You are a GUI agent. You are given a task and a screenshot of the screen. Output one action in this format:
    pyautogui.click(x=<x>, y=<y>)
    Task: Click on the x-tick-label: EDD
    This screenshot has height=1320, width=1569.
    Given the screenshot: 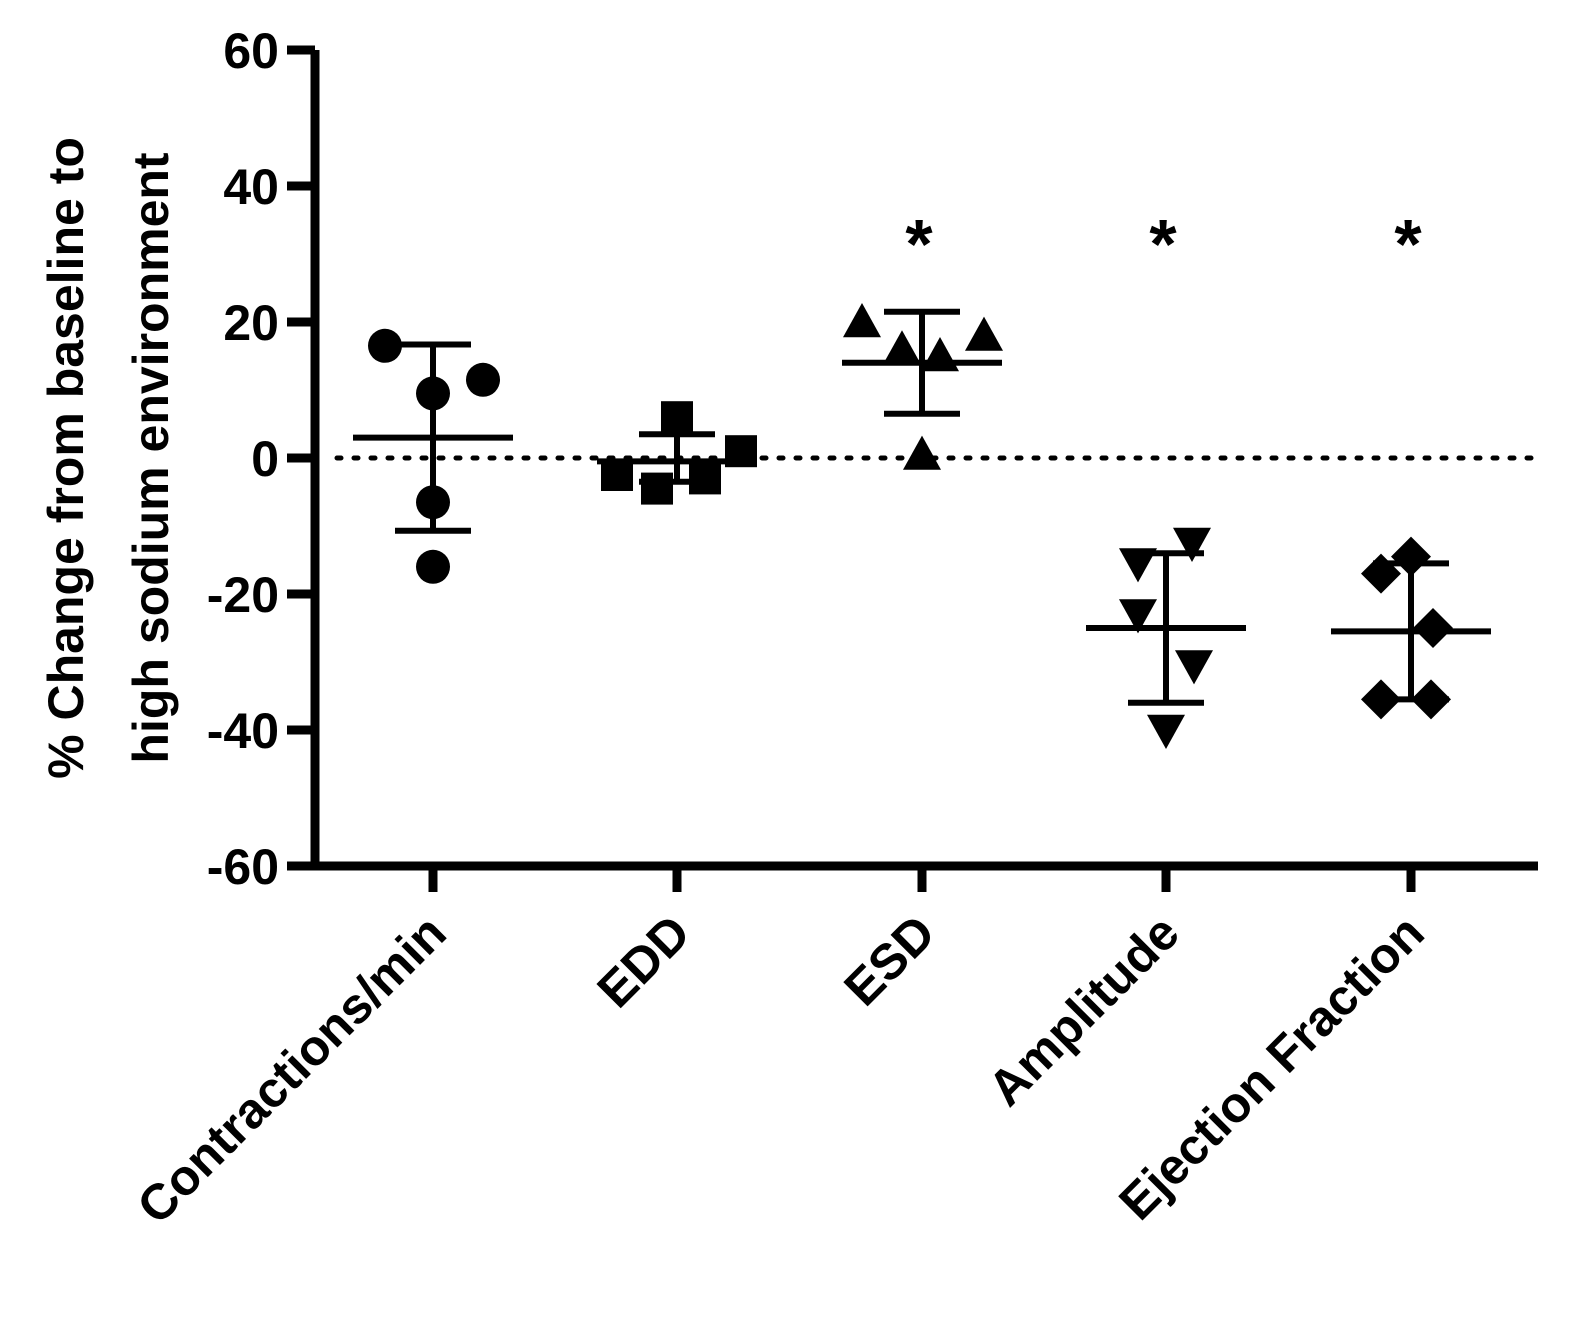 What is the action you would take?
    pyautogui.click(x=644, y=961)
    